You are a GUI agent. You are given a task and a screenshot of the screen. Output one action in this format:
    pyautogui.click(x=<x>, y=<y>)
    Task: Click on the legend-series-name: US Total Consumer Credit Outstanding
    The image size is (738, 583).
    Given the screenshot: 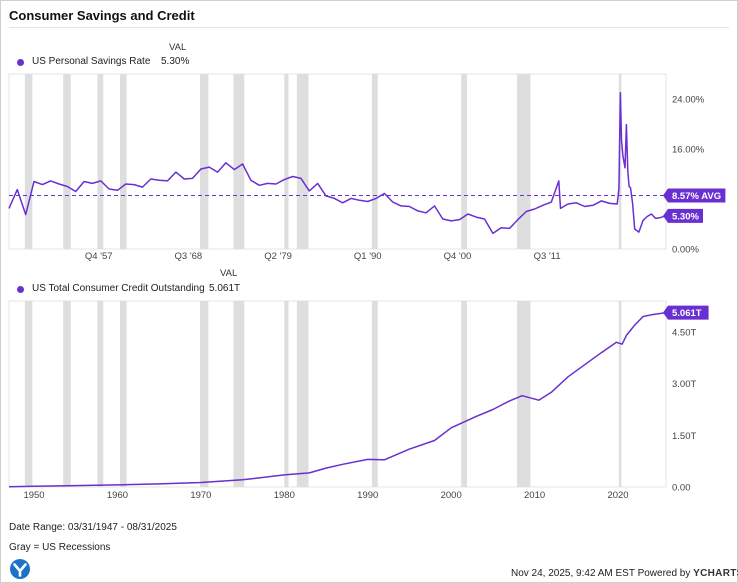 What is the action you would take?
    pyautogui.click(x=118, y=288)
    